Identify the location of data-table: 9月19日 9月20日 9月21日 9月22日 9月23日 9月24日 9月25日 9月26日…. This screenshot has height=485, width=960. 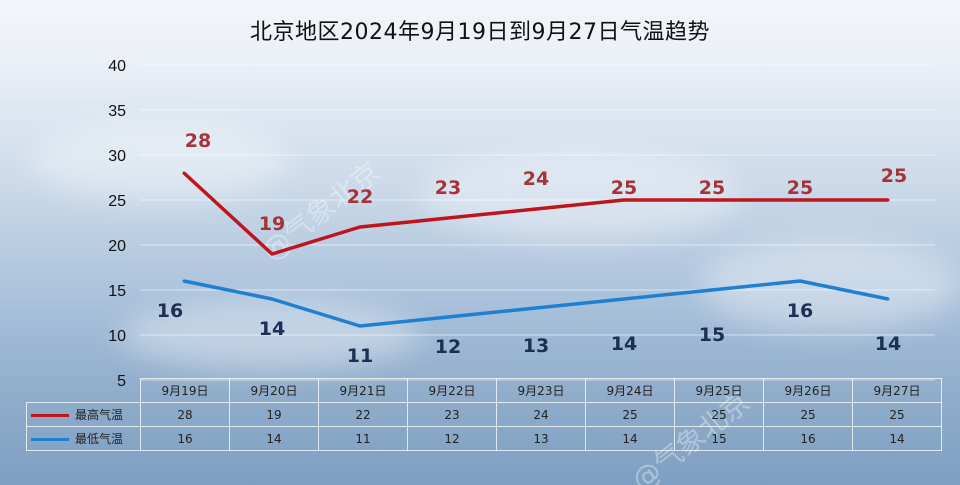
(484, 414).